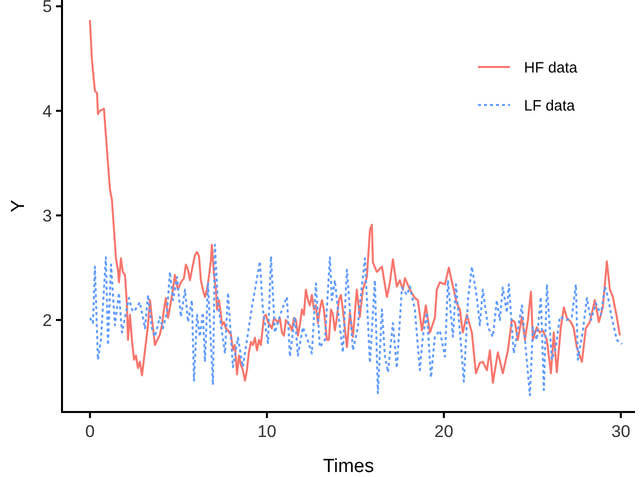  Describe the element at coordinates (47, 8) in the screenshot. I see `y-tick-label: 5` at that location.